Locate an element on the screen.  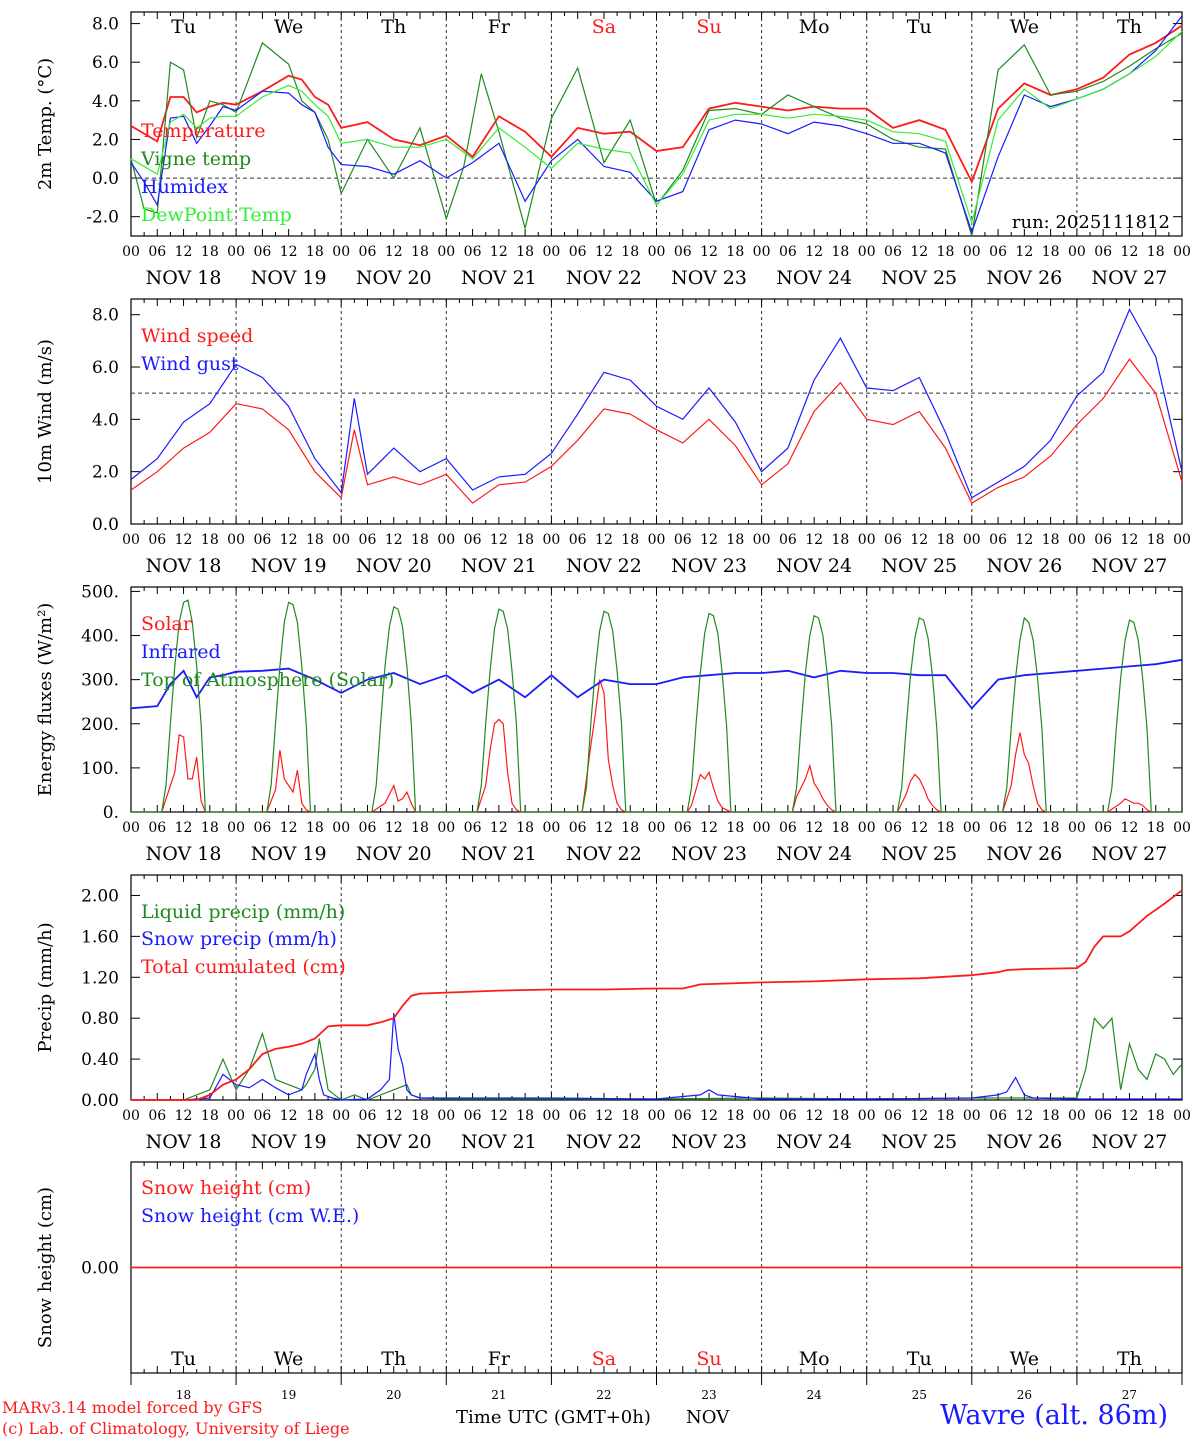
month-axis-label: NOV is located at coordinates (708, 1417).